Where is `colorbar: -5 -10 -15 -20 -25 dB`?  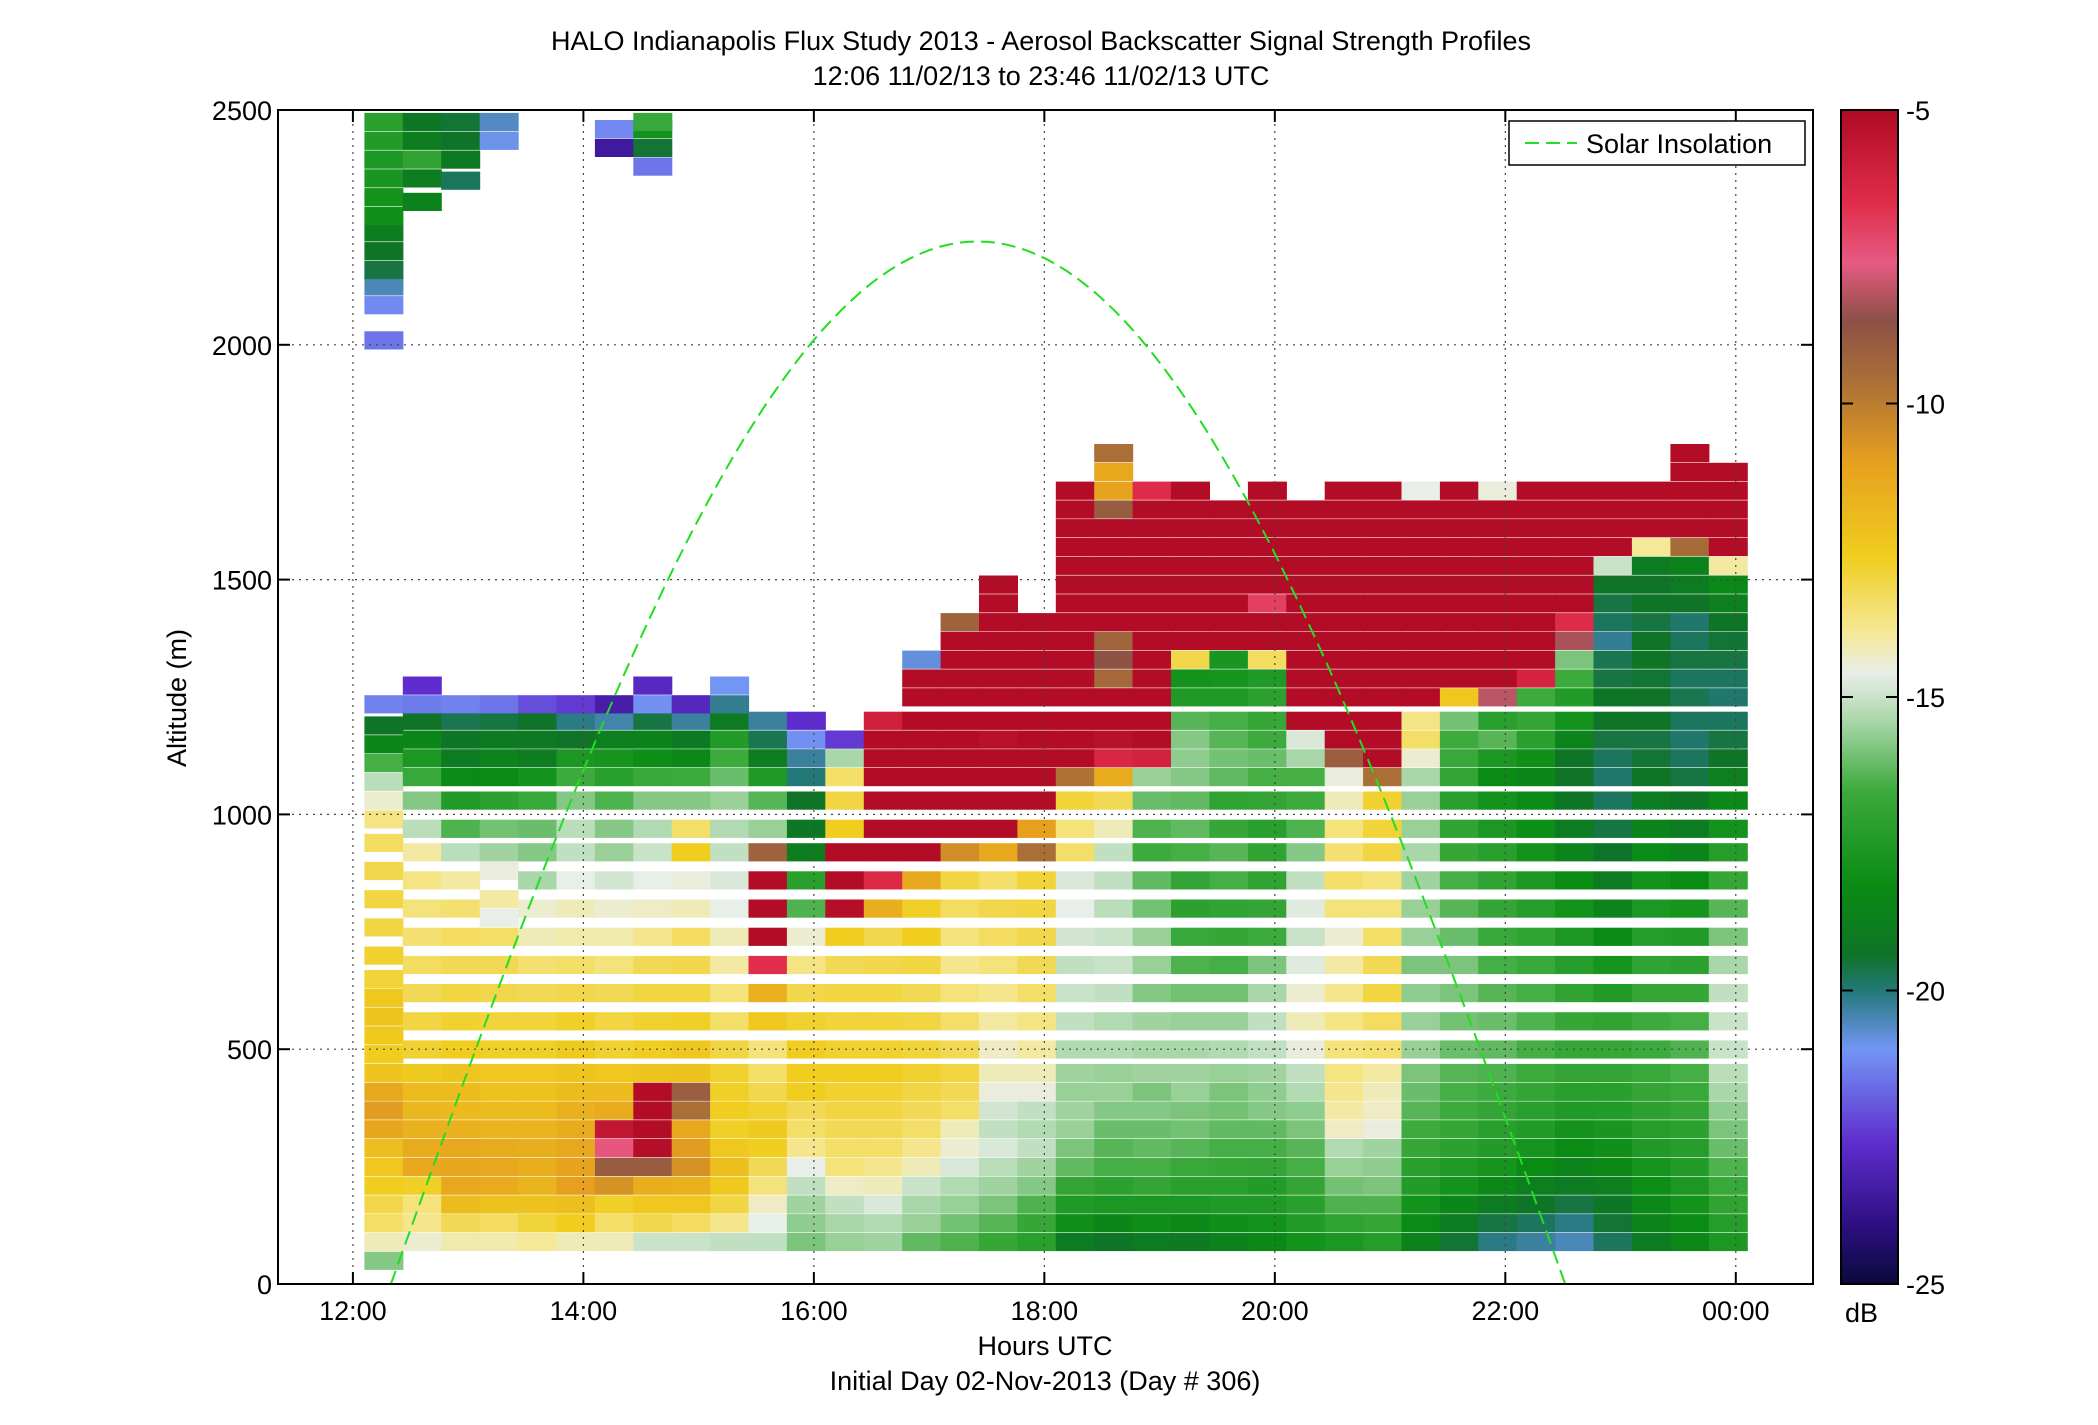 colorbar: -5 -10 -15 -20 -25 dB is located at coordinates (1892, 712).